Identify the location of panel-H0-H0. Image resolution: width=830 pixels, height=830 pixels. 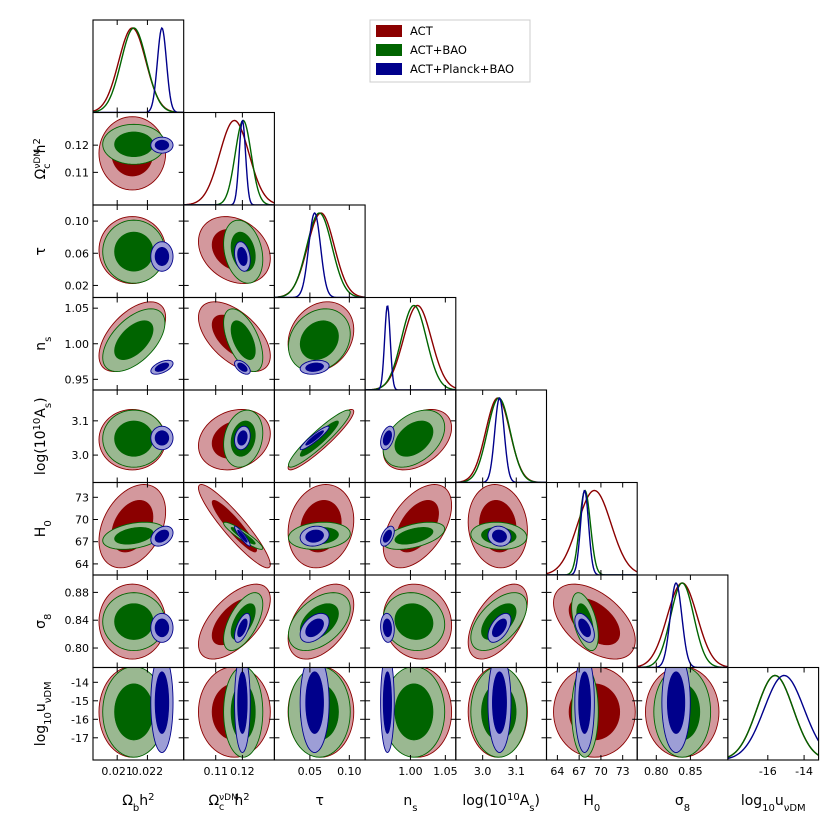
(591, 528).